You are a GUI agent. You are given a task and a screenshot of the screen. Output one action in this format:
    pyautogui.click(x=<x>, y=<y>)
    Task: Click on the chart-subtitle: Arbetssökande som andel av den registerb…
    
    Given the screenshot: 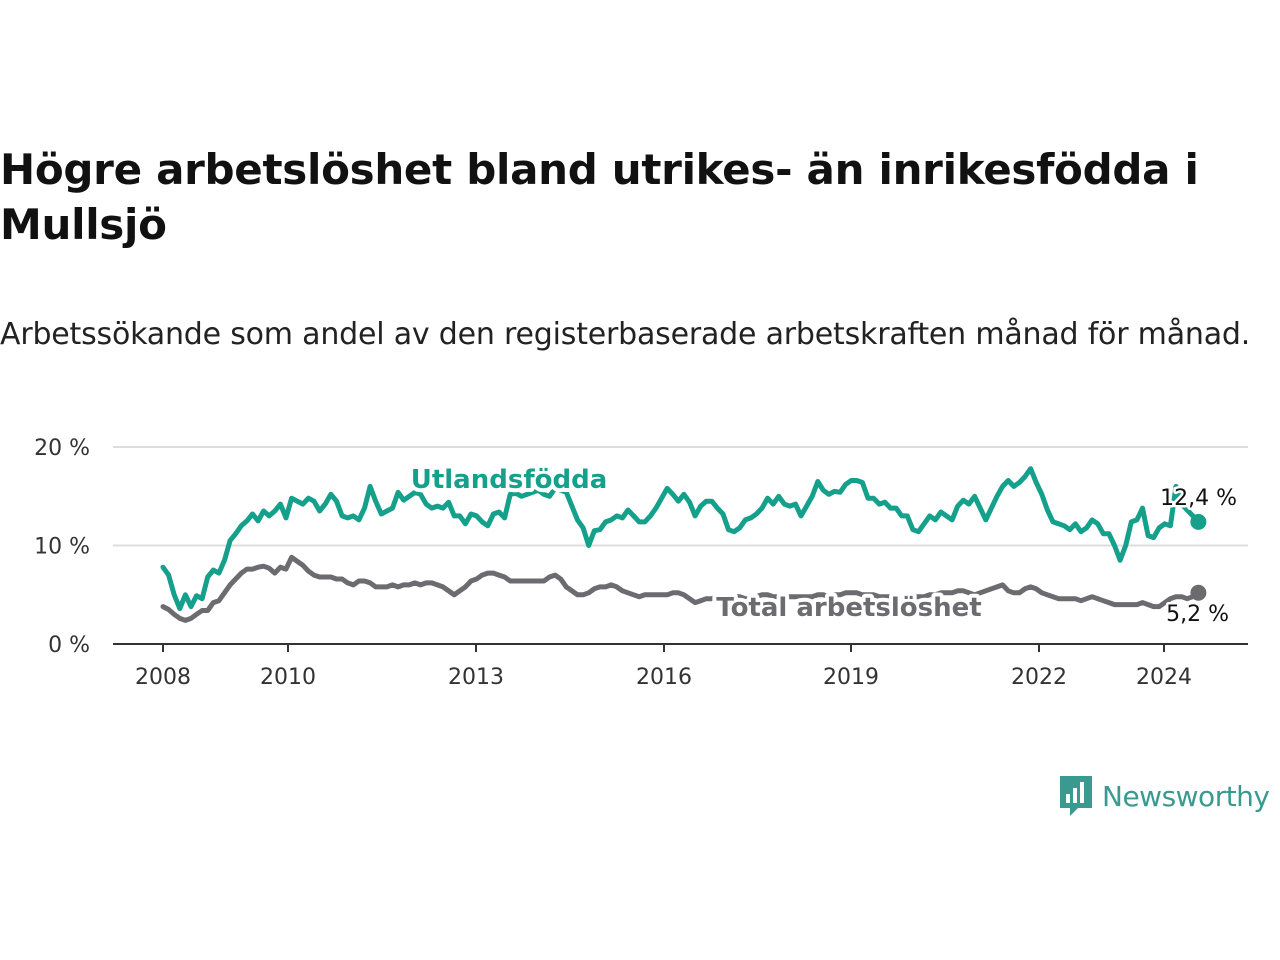 What is the action you would take?
    pyautogui.click(x=625, y=334)
    